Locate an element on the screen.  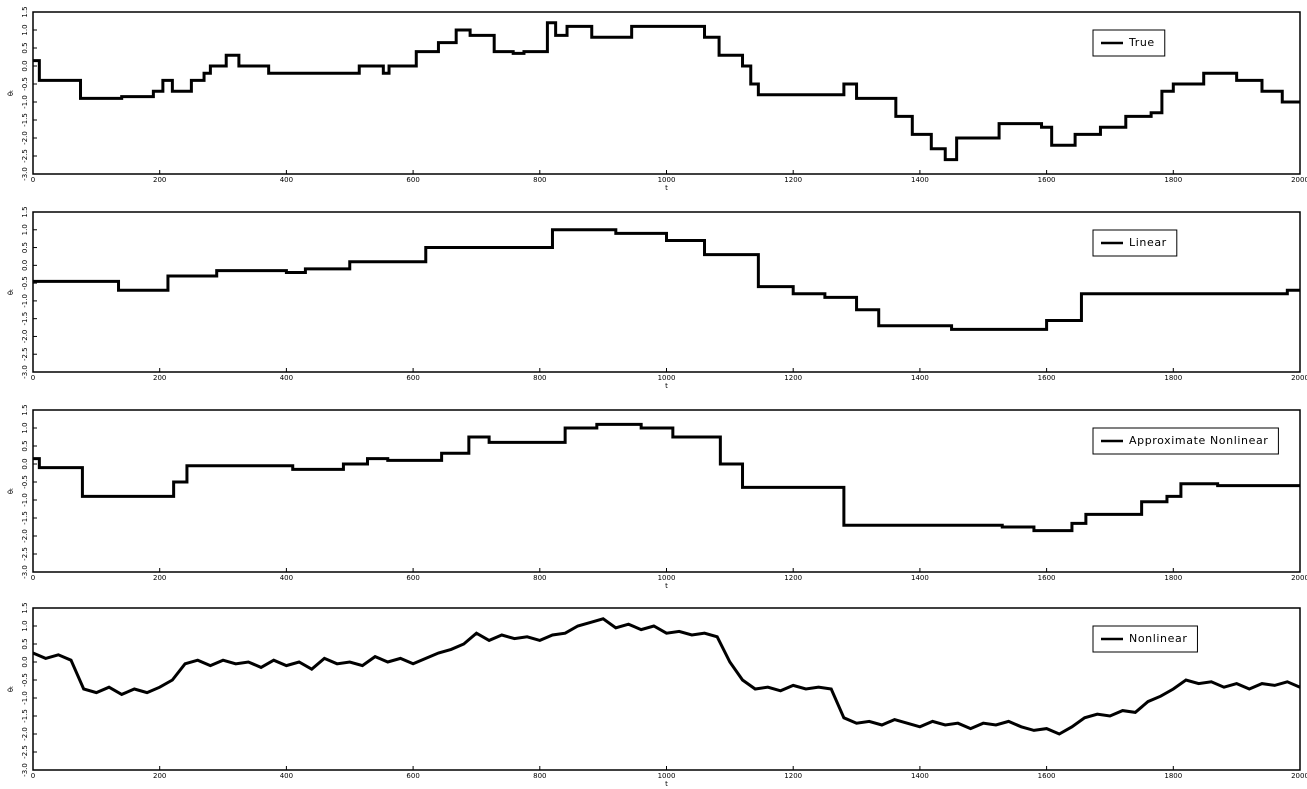
legend-label: True is located at coordinates (1141, 42).